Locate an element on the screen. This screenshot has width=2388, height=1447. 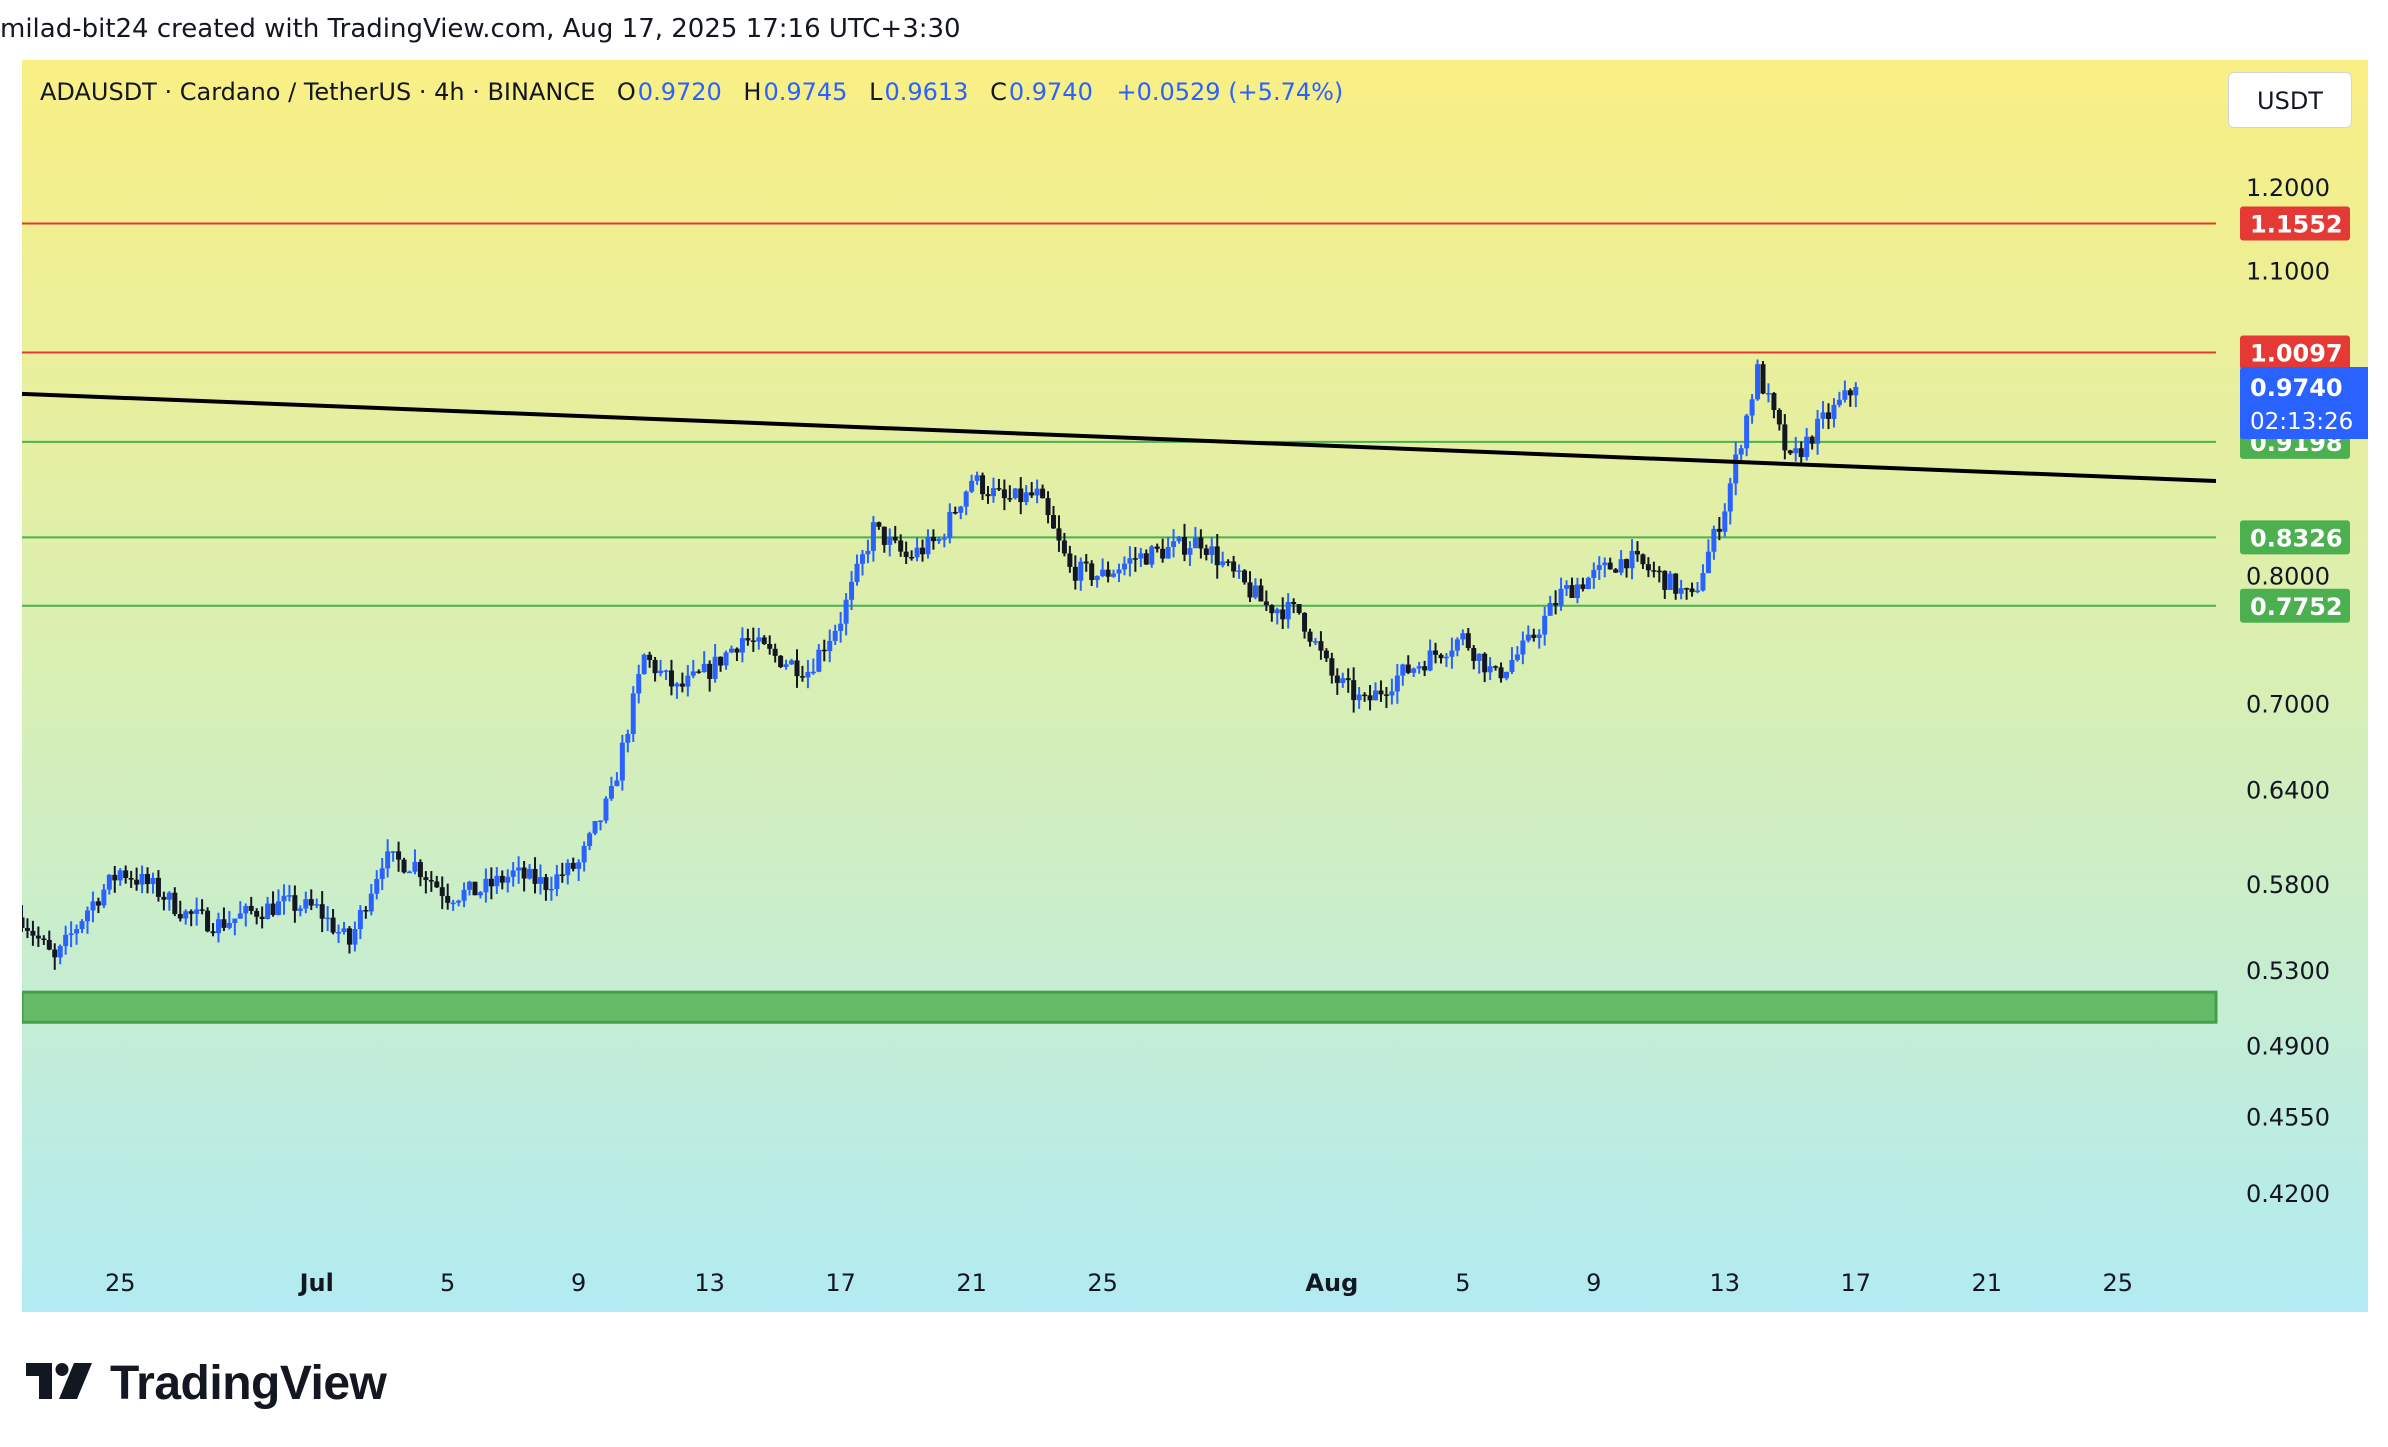
y-axis-tick-label: 0.8000 is located at coordinates (2288, 577).